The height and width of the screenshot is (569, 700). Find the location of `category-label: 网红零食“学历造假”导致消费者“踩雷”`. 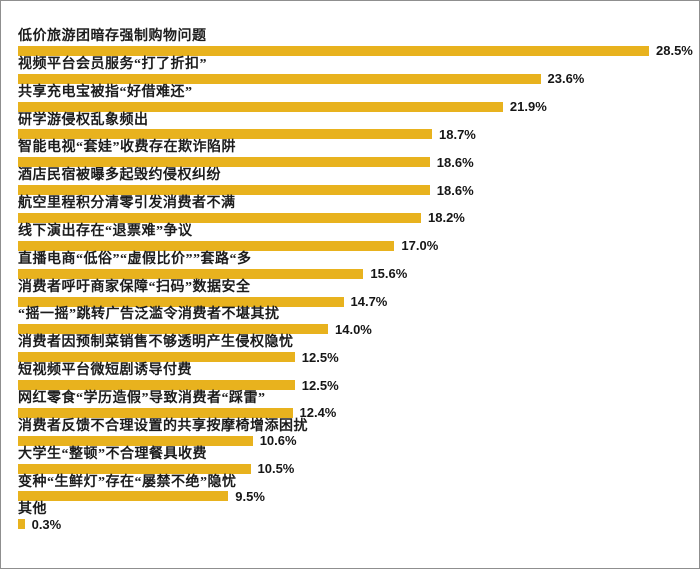

category-label: 网红零食“学历造假”导致消费者“踩雷” is located at coordinates (142, 398).